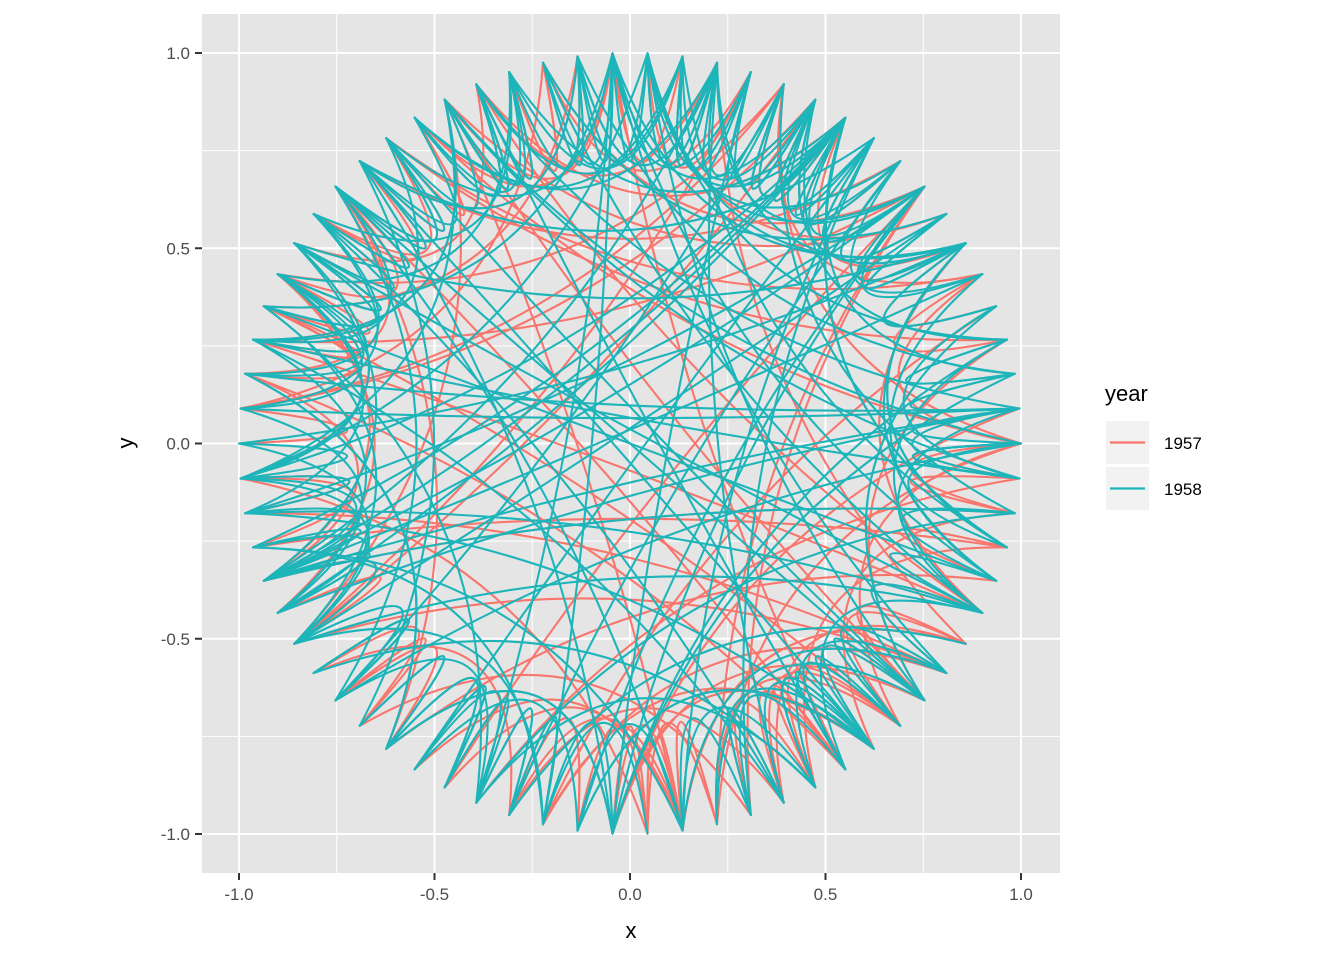 Image resolution: width=1344 pixels, height=960 pixels. Describe the element at coordinates (178, 444) in the screenshot. I see `y-tick-label: 0.0` at that location.